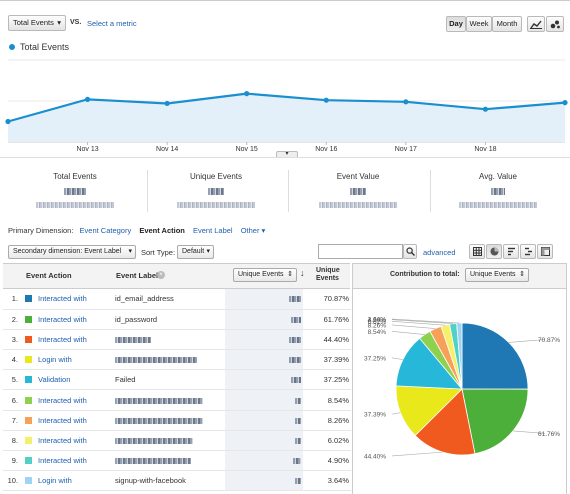  I want to click on table-metric-select: Unique Events ⇕, so click(265, 275).